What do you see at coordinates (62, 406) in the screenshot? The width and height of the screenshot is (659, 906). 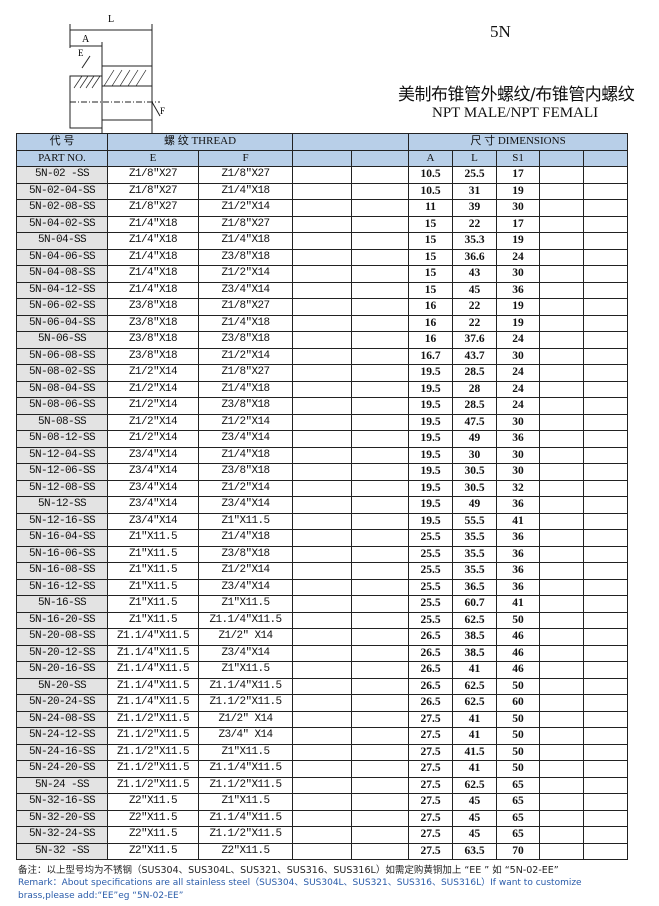 I see `cell-part-no: 5N-08-06-SS` at bounding box center [62, 406].